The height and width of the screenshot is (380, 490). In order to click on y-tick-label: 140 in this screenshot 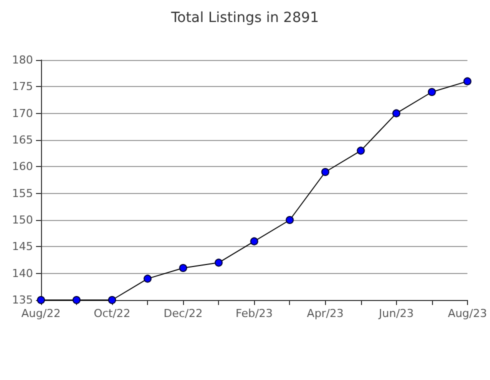, I will do `click(22, 273)`.